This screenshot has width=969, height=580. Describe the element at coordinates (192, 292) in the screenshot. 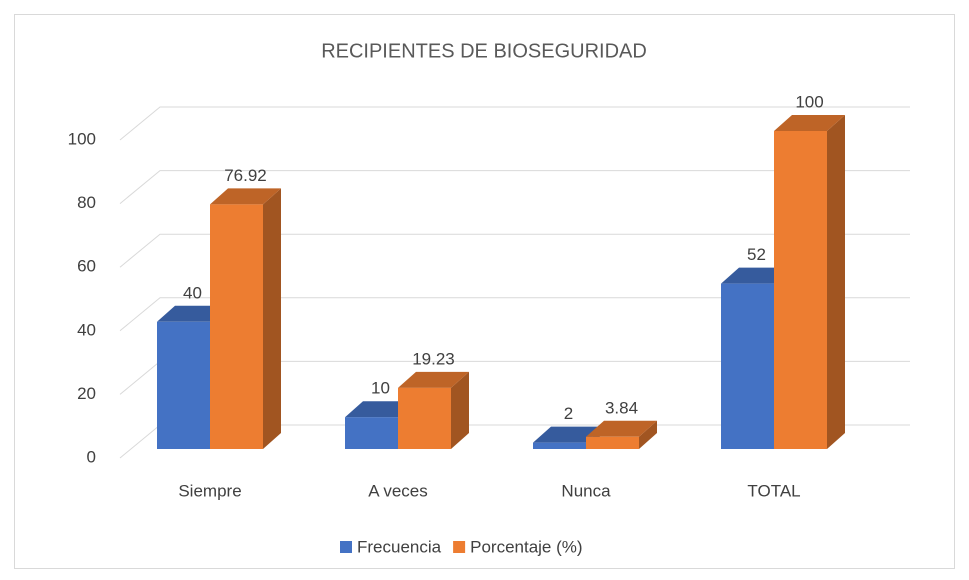

I see `data-label: 40` at that location.